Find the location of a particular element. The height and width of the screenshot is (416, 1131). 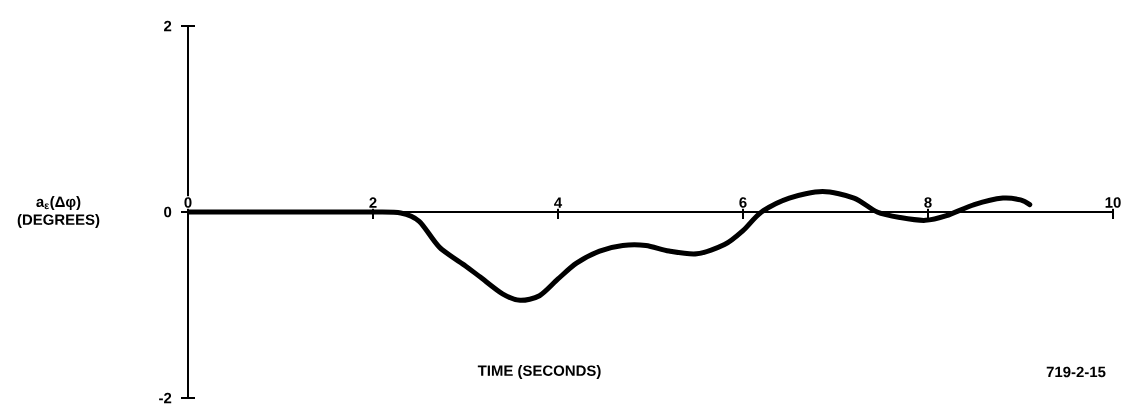

x-axis-title: TIME (SECONDS) is located at coordinates (539, 371).